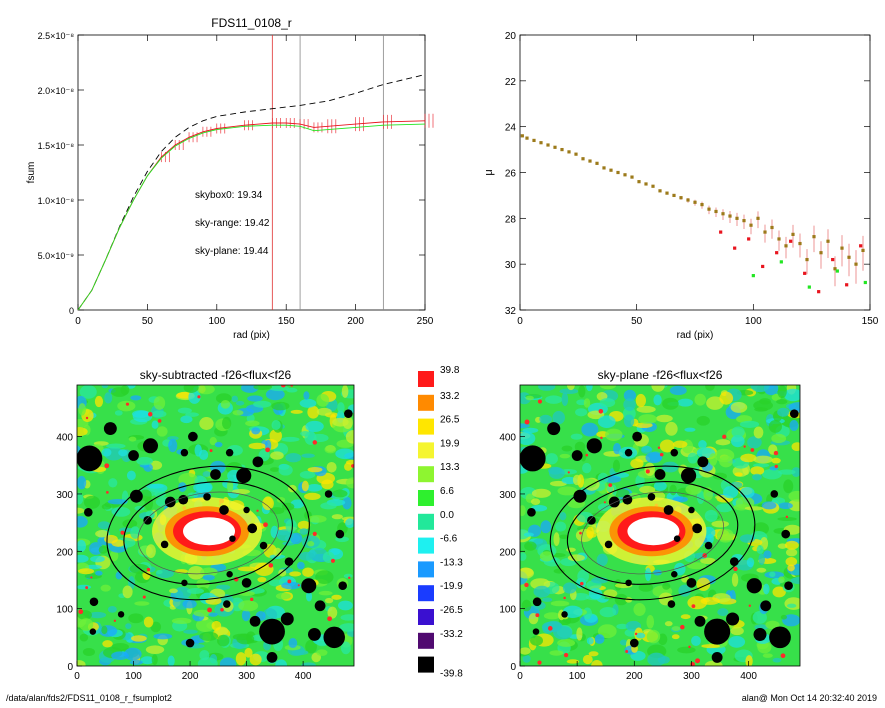 This screenshot has width=885, height=708. Describe the element at coordinates (450, 420) in the screenshot. I see `colorbar-label: 26.5` at that location.